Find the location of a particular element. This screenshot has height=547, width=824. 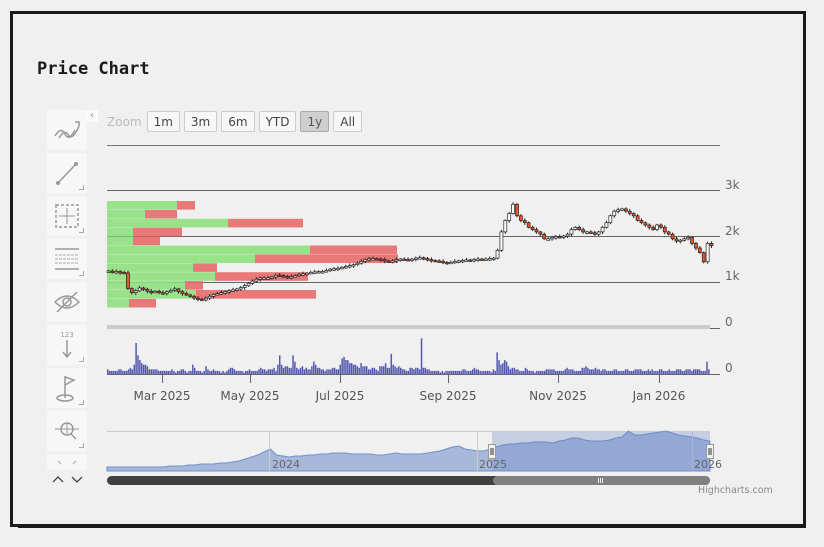

zoom-change-button is located at coordinates (67, 431).